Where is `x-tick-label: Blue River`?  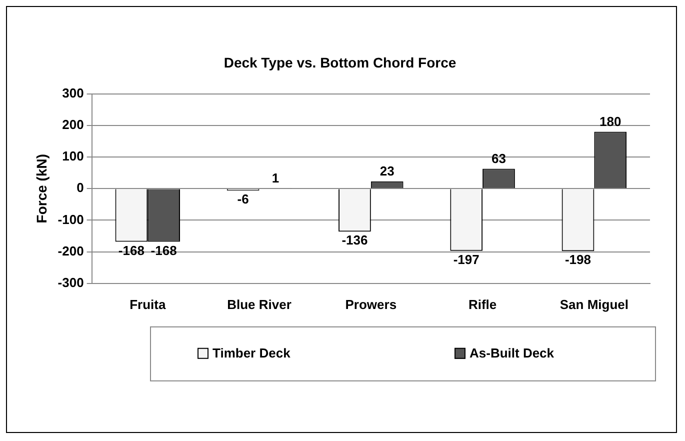
x-tick-label: Blue River is located at coordinates (259, 304).